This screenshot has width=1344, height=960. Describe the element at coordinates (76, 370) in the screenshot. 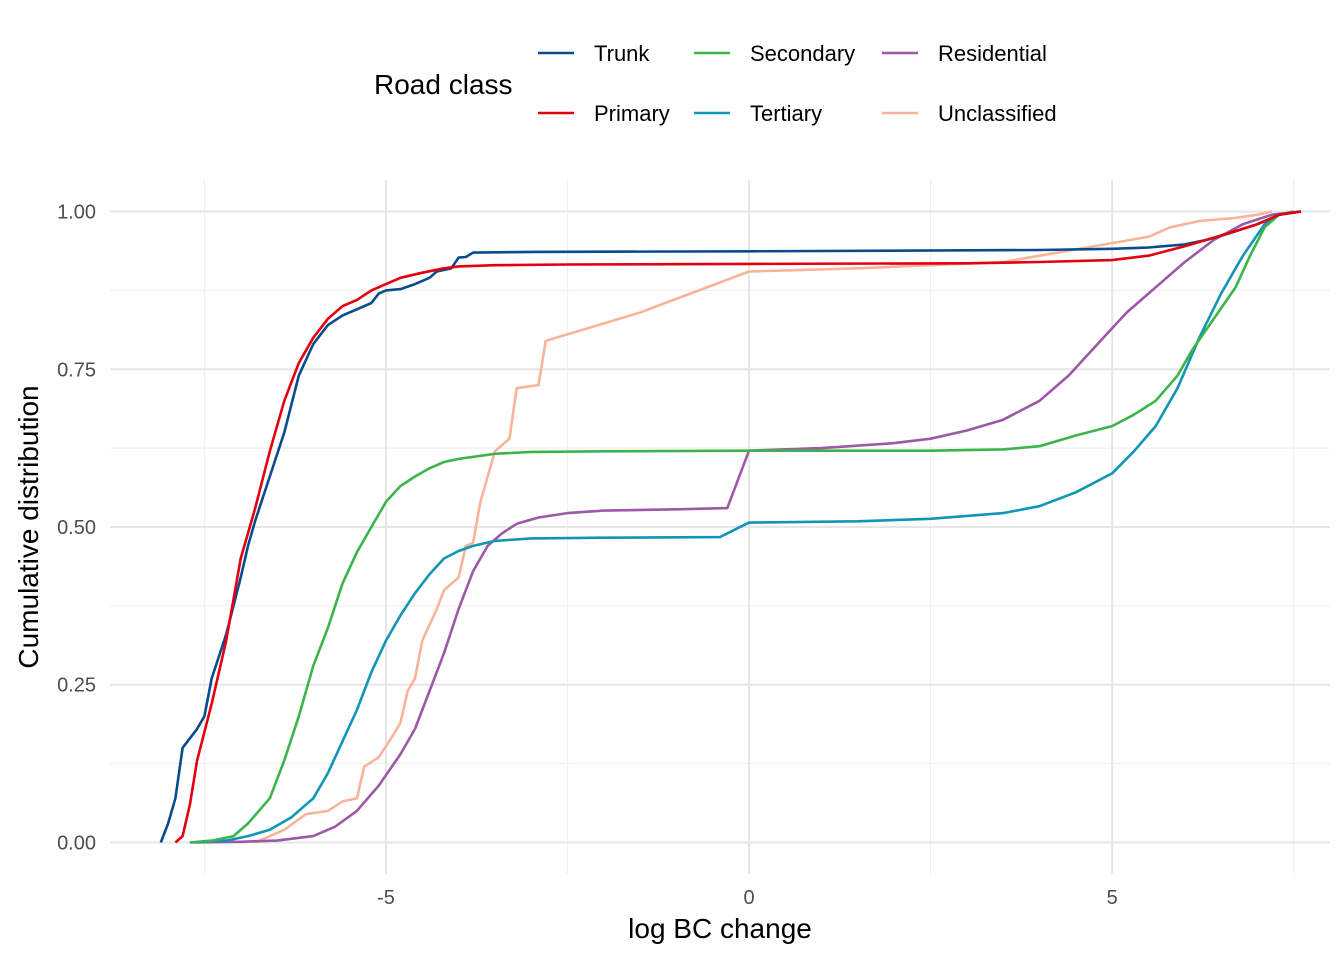

I see `y-tick-label: 0.75` at that location.